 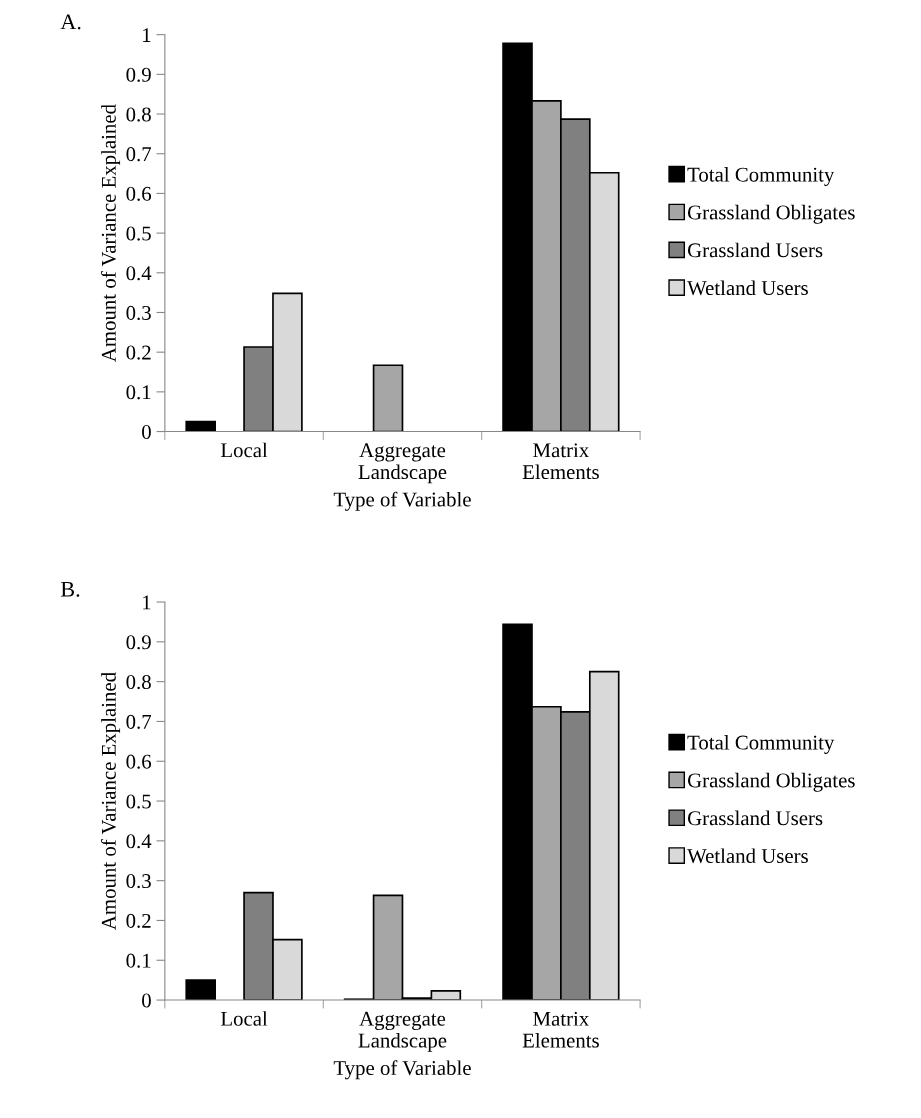 I want to click on chart-title: A., so click(x=70, y=22).